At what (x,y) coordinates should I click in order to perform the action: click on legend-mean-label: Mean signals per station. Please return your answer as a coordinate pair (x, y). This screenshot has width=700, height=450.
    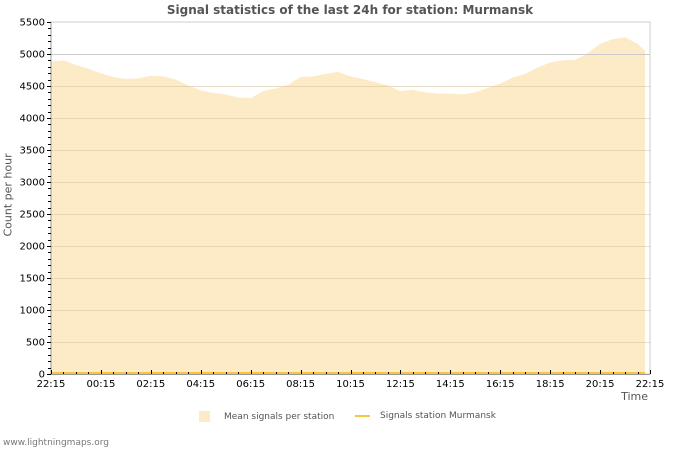
    Looking at the image, I should click on (279, 416).